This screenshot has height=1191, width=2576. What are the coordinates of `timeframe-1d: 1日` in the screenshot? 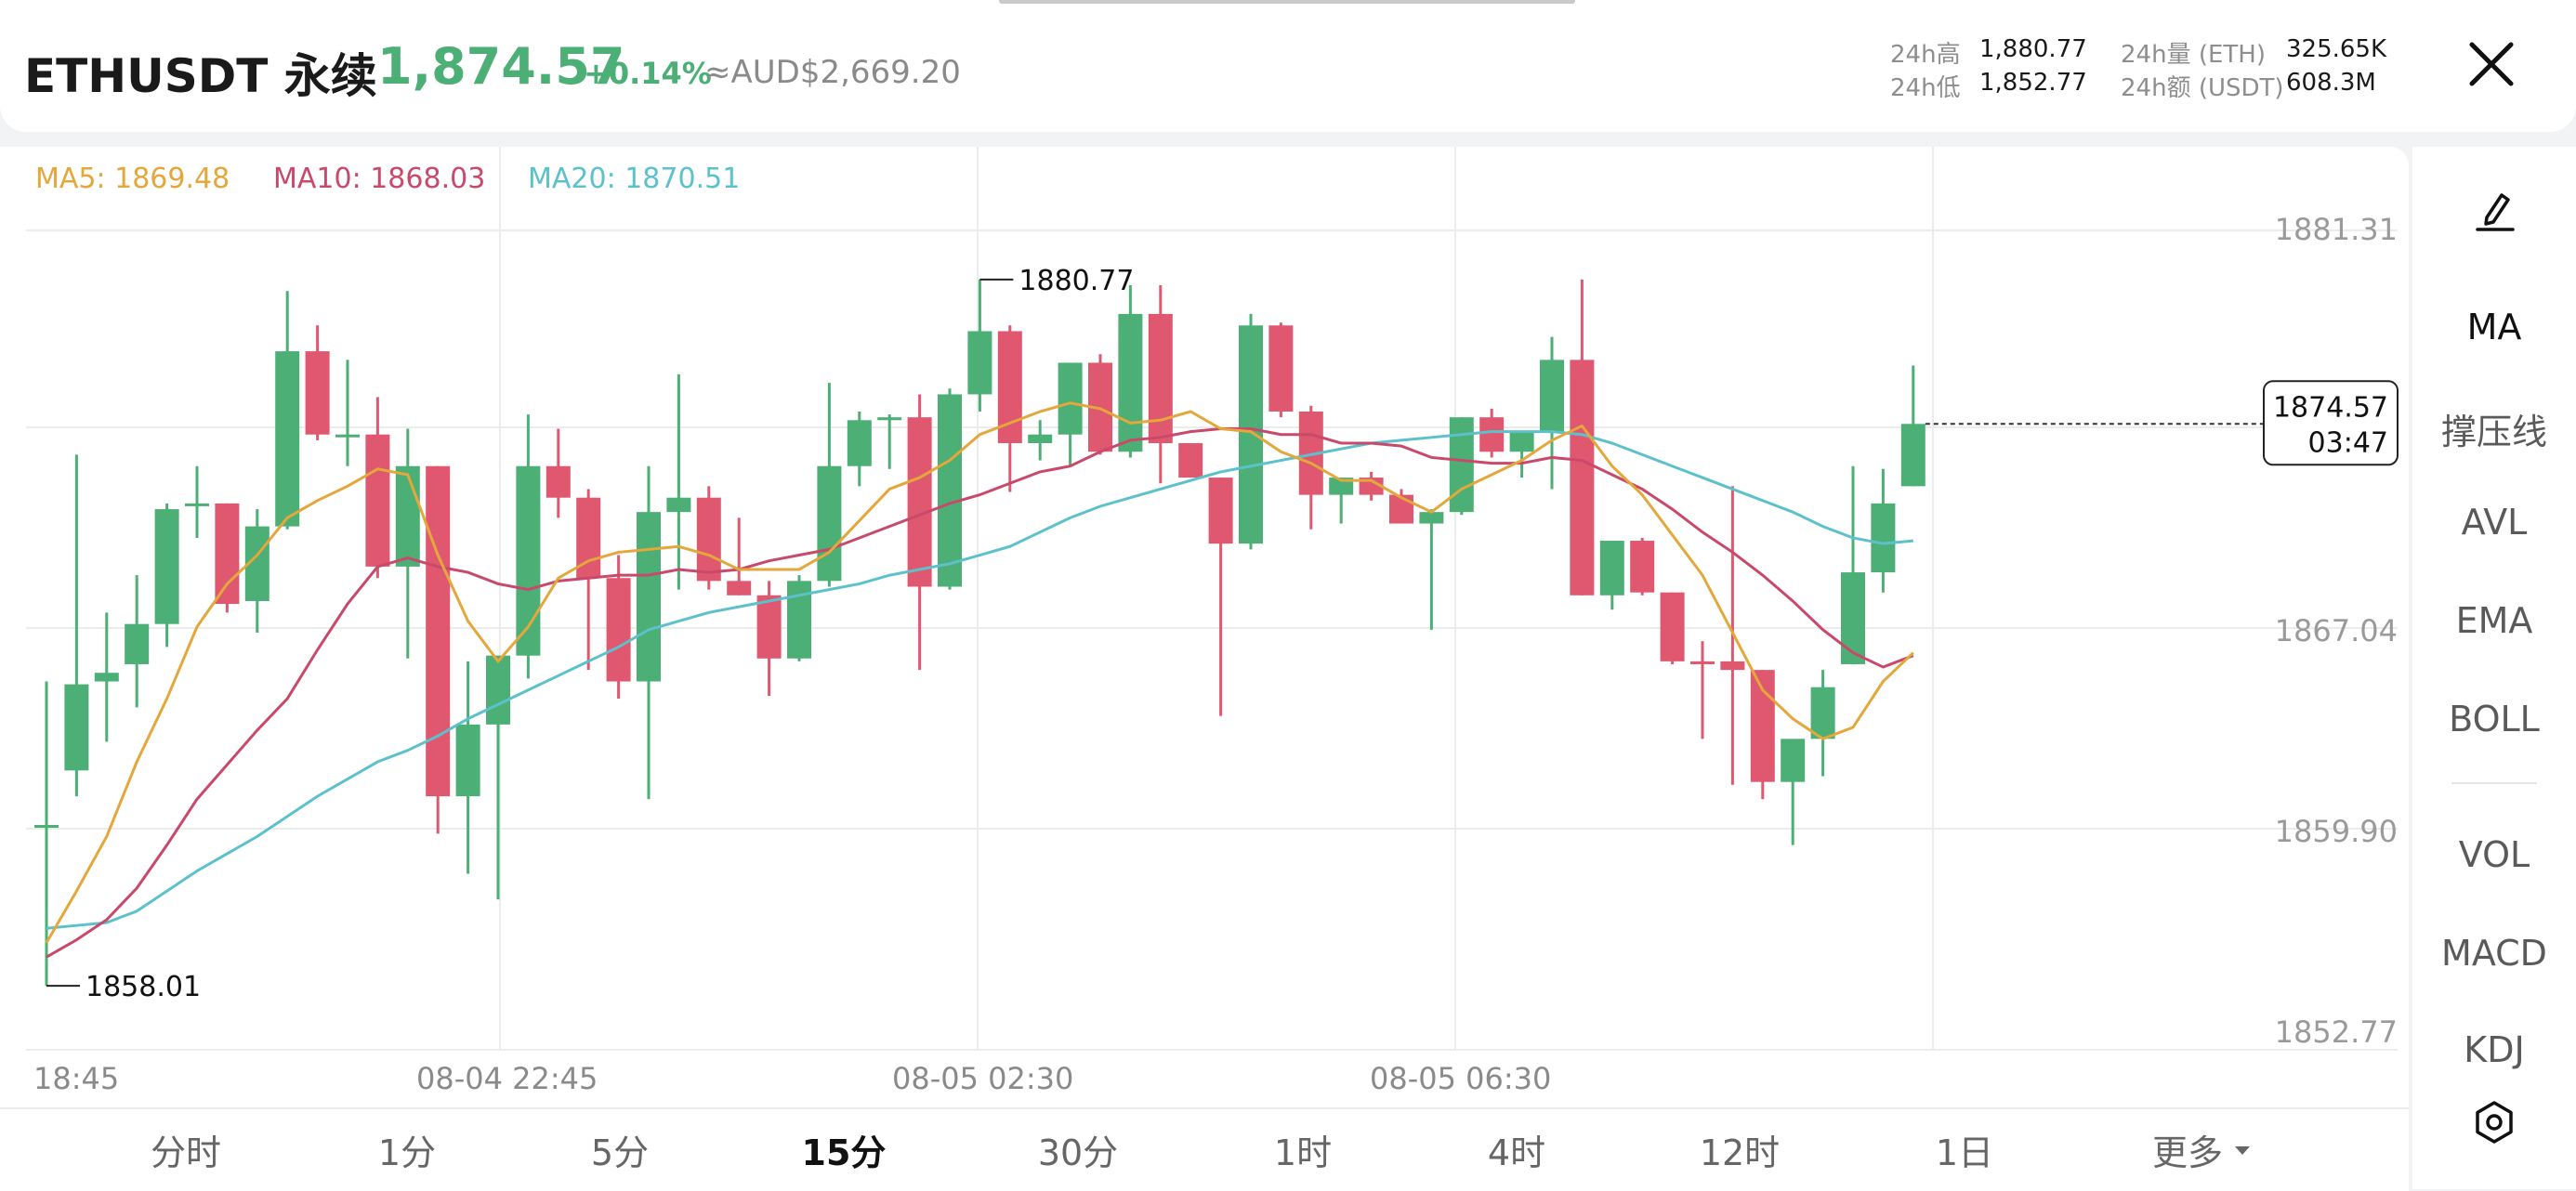 It's located at (1964, 1153).